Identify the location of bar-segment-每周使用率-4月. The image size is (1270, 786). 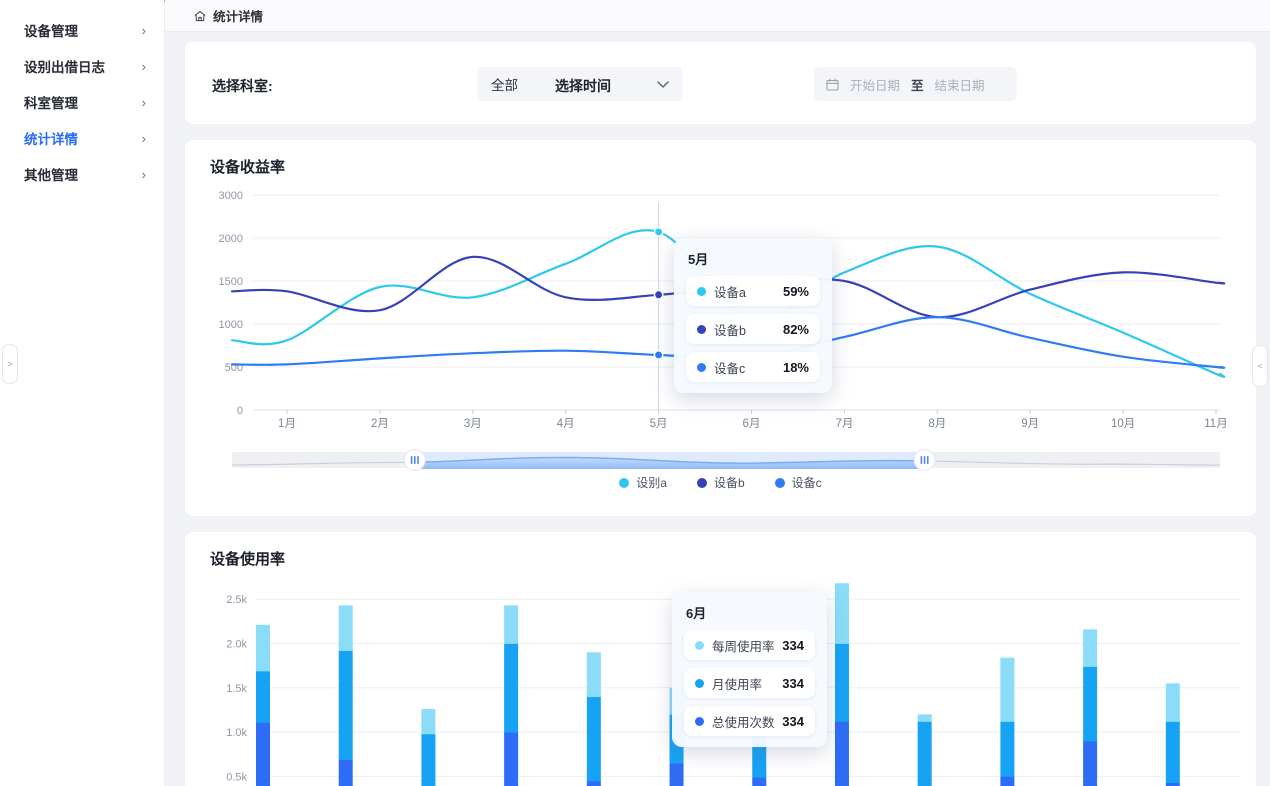
(511, 624).